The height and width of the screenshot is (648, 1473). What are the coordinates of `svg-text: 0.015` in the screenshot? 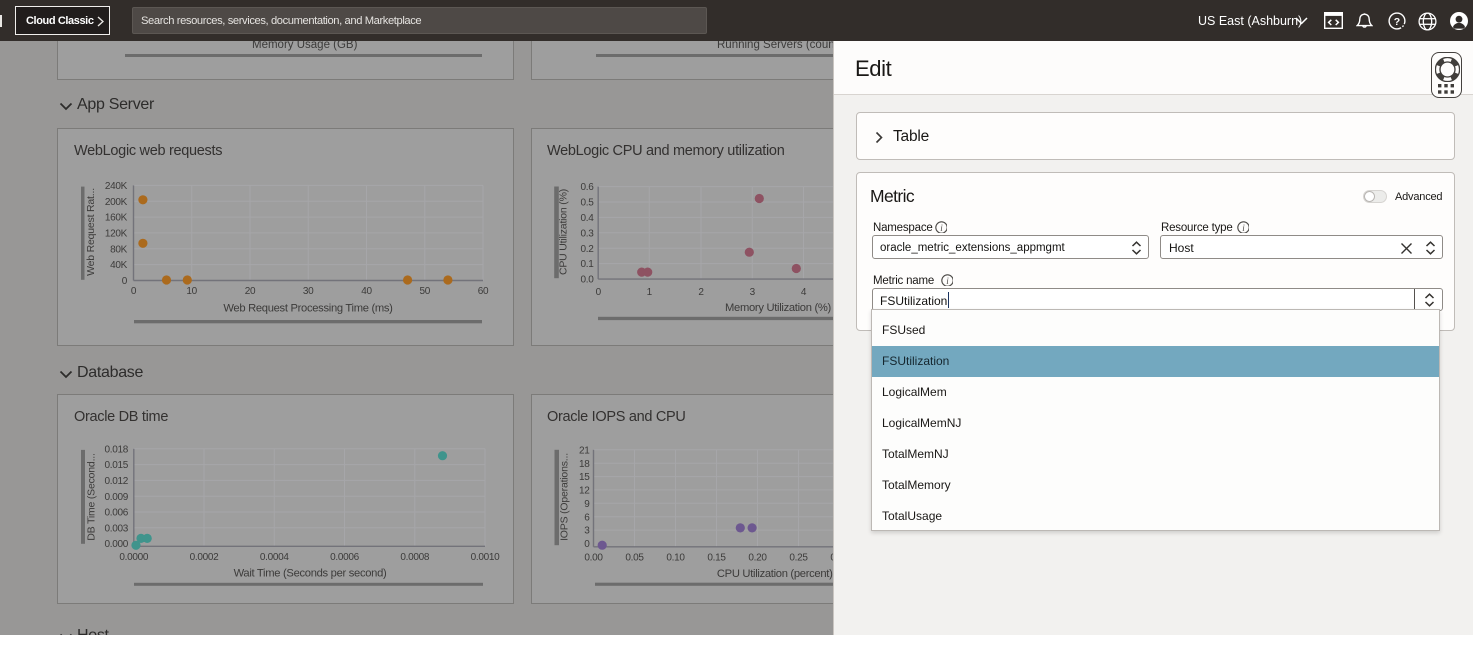 It's located at (116, 465).